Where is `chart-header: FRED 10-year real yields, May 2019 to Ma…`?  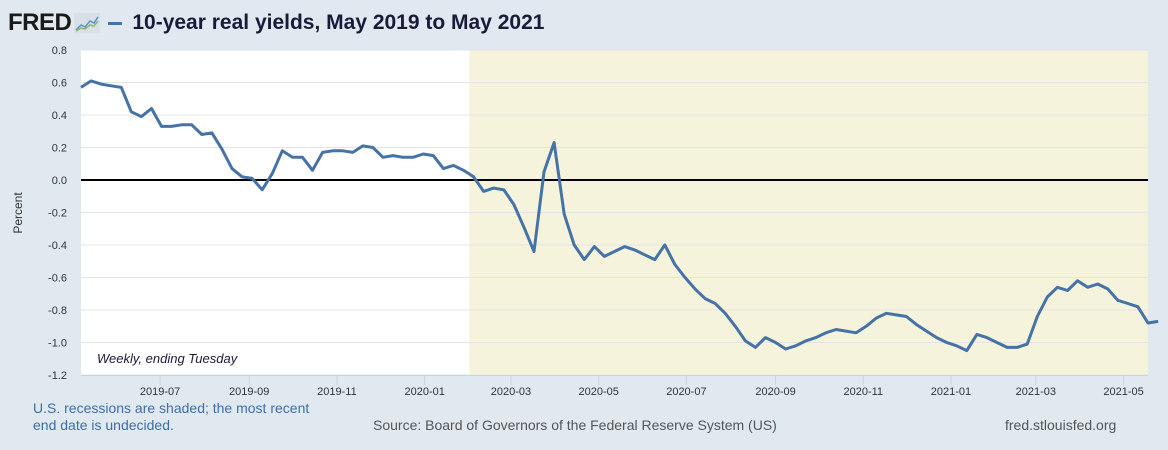
chart-header: FRED 10-year real yields, May 2019 to Ma… is located at coordinates (276, 23).